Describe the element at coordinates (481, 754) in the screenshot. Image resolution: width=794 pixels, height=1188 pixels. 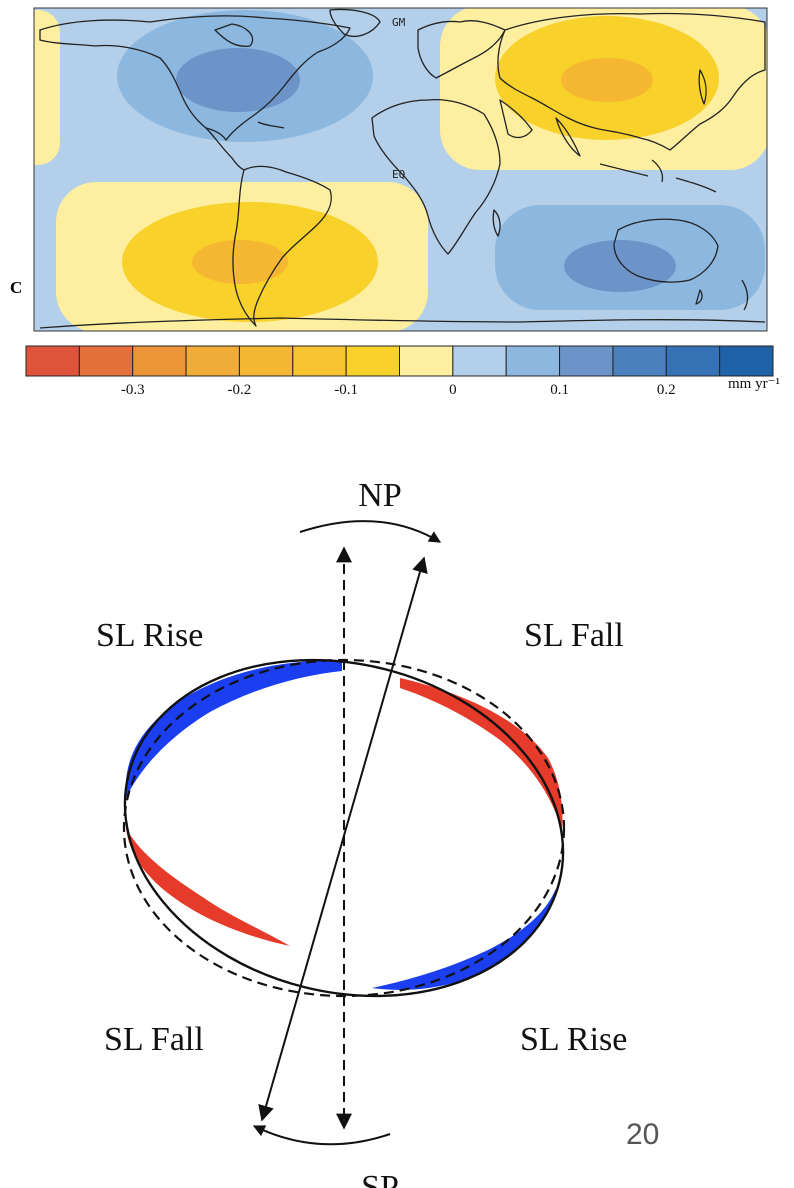
I see `sl-fall-region-upper-right` at that location.